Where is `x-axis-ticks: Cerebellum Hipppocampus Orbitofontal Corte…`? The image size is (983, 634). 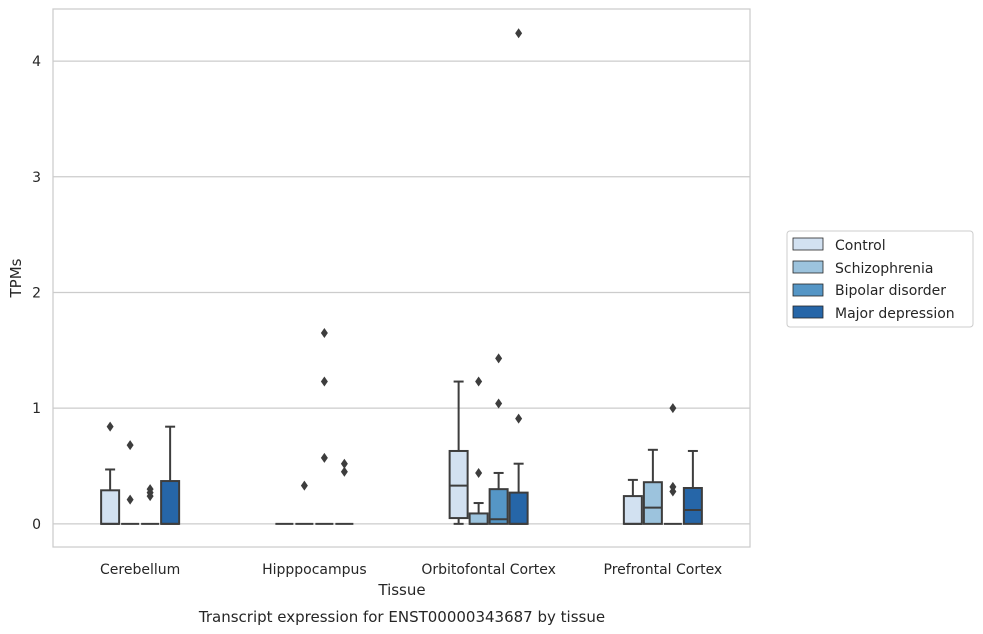
x-axis-ticks: Cerebellum Hipppocampus Orbitofontal Corte… is located at coordinates (411, 570).